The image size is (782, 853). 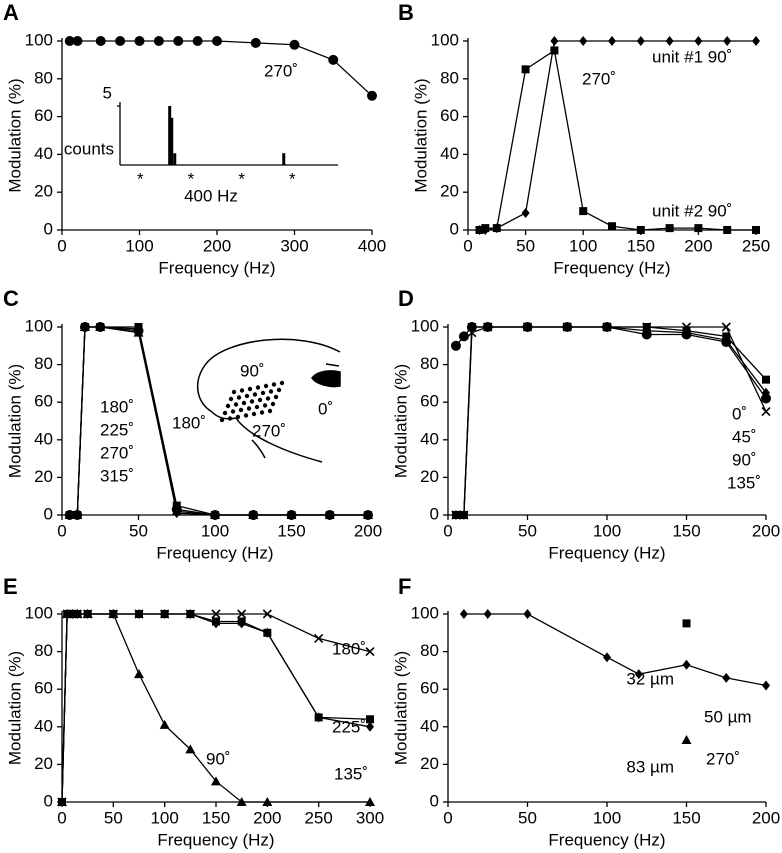 What do you see at coordinates (447, 530) in the screenshot?
I see `x-tick-label: 0` at bounding box center [447, 530].